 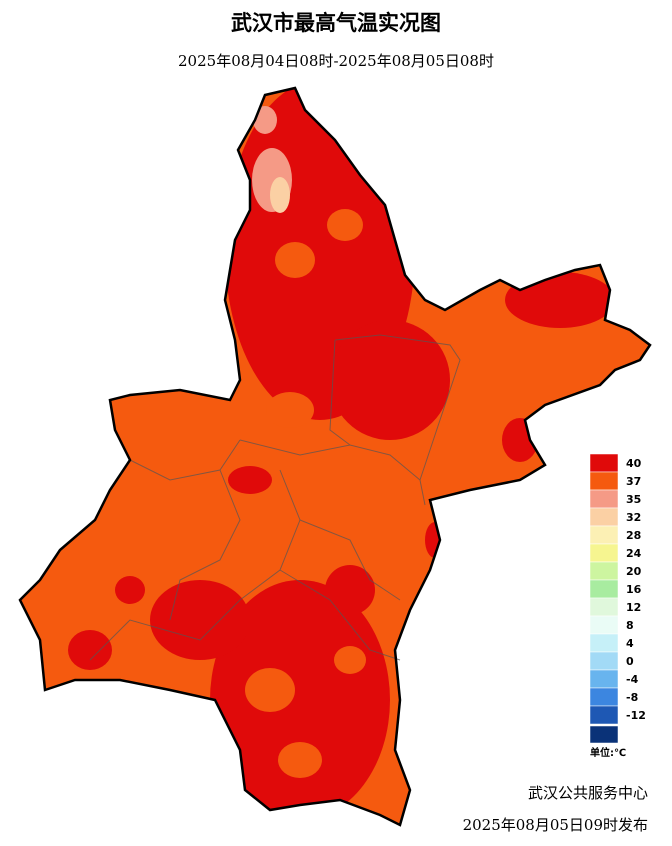 I want to click on legend-label: -8, so click(x=632, y=697).